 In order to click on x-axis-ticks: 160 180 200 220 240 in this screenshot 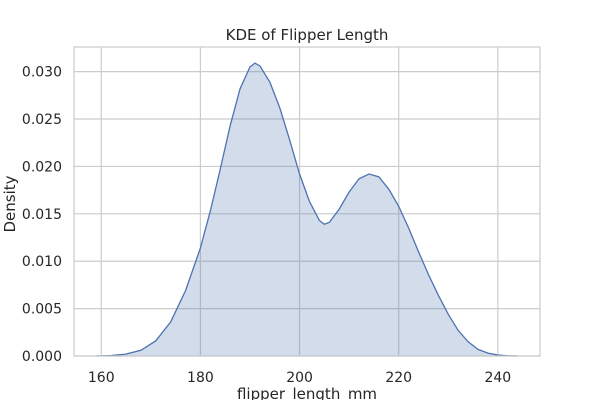, I will do `click(299, 378)`.